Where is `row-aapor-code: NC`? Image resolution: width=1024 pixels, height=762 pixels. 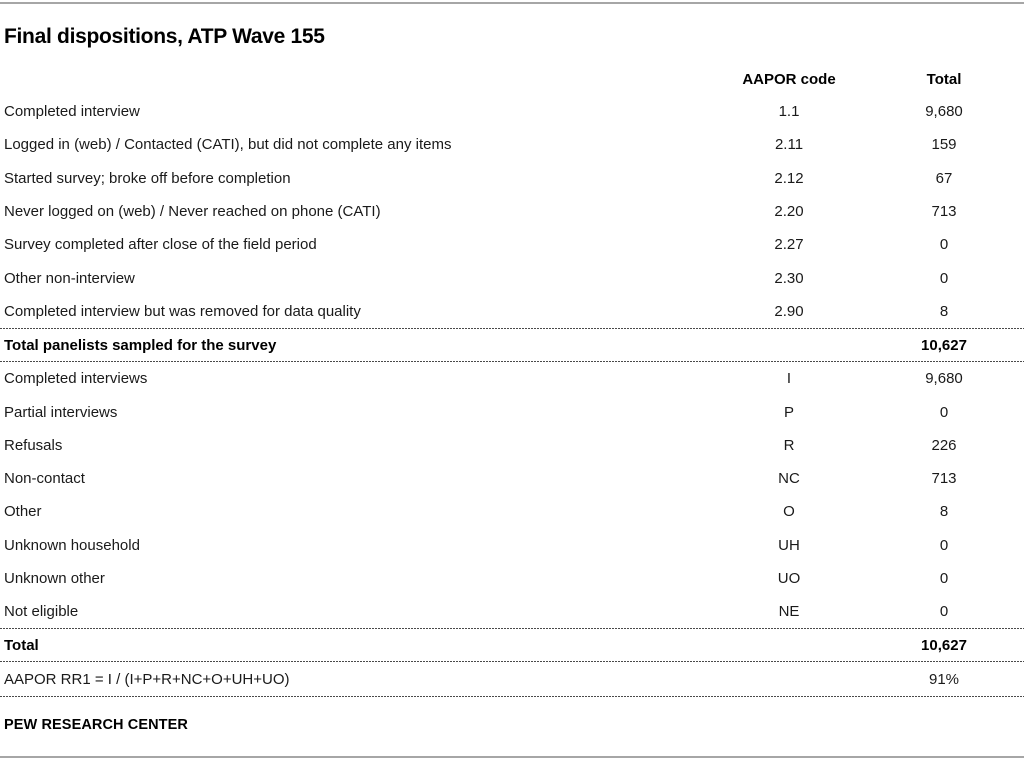 row-aapor-code: NC is located at coordinates (789, 479).